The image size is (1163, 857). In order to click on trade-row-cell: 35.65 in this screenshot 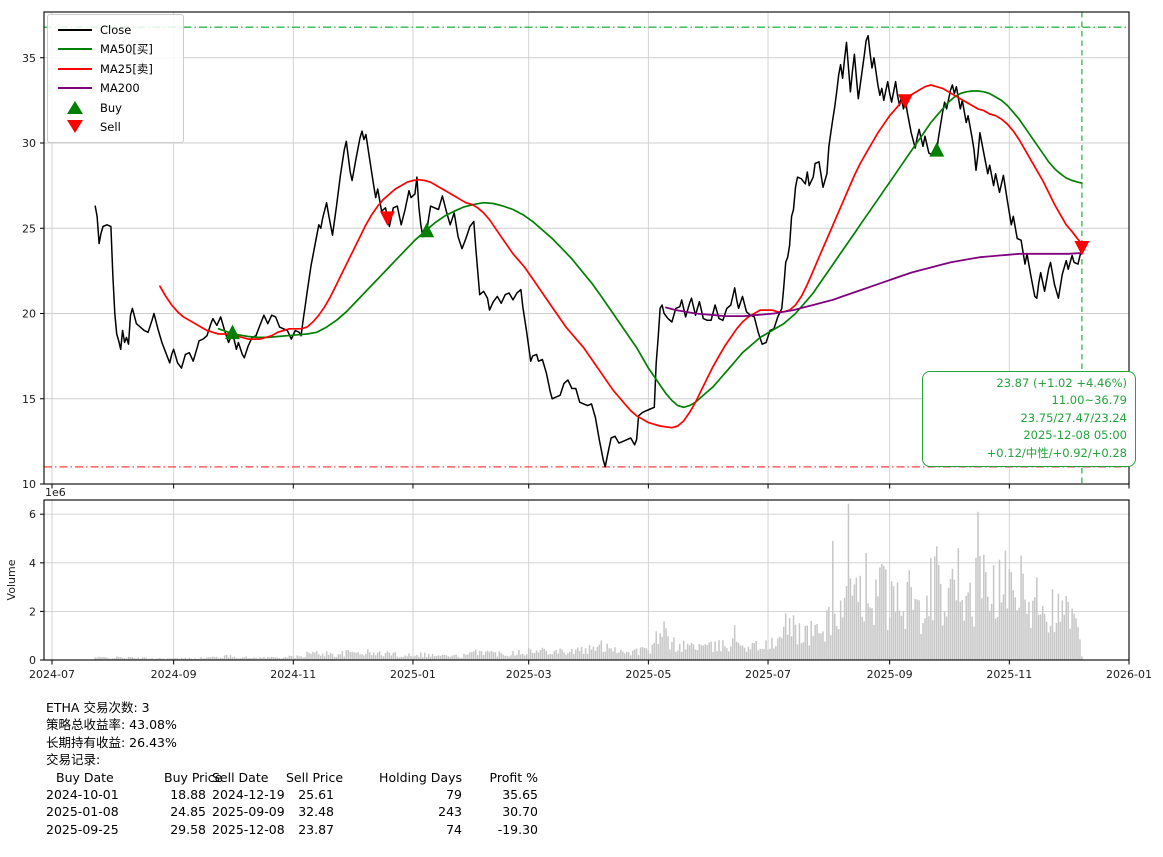, I will do `click(520, 795)`.